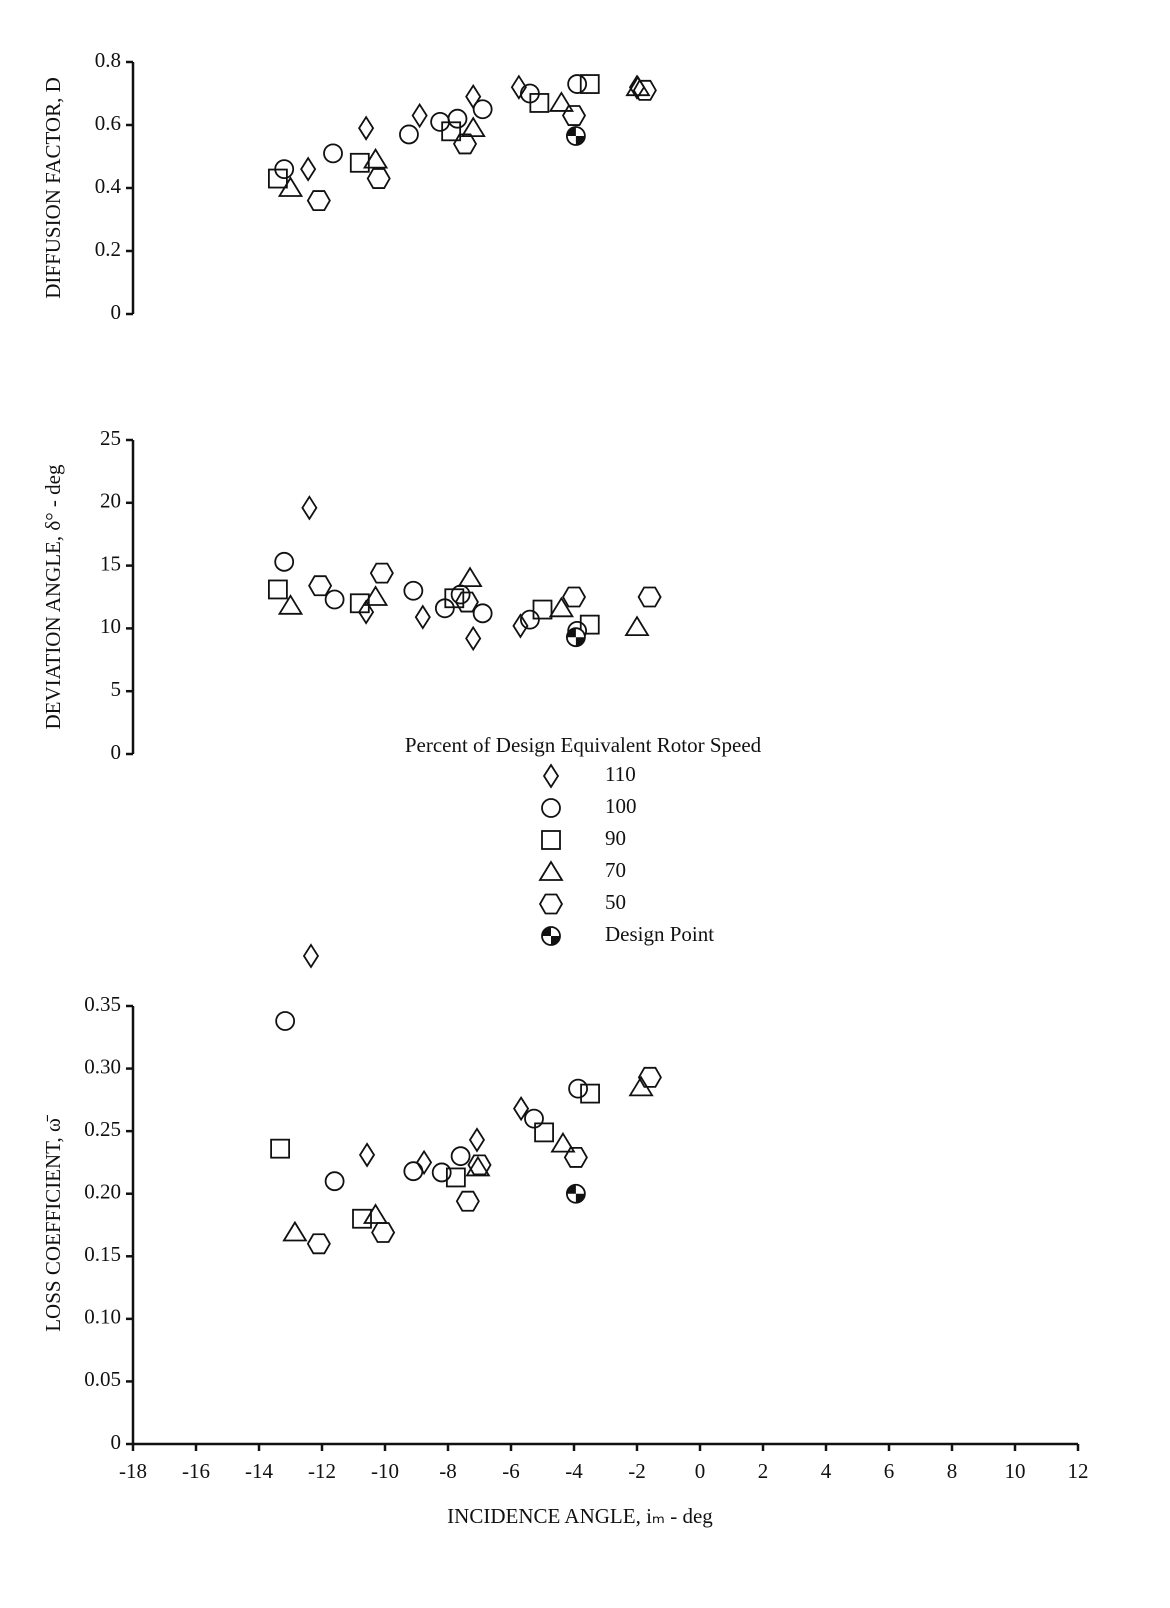 This screenshot has width=1170, height=1608. What do you see at coordinates (952, 1471) in the screenshot?
I see `x-tick-label: 8` at bounding box center [952, 1471].